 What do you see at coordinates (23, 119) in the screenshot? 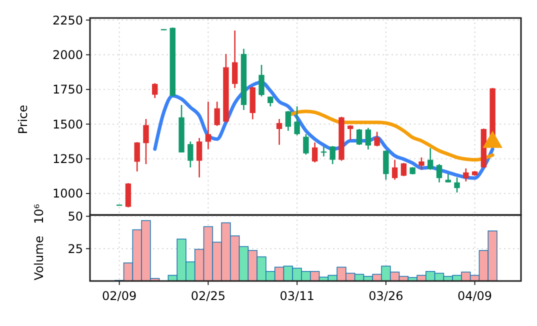
I see `y-axis-title: Price` at bounding box center [23, 119].